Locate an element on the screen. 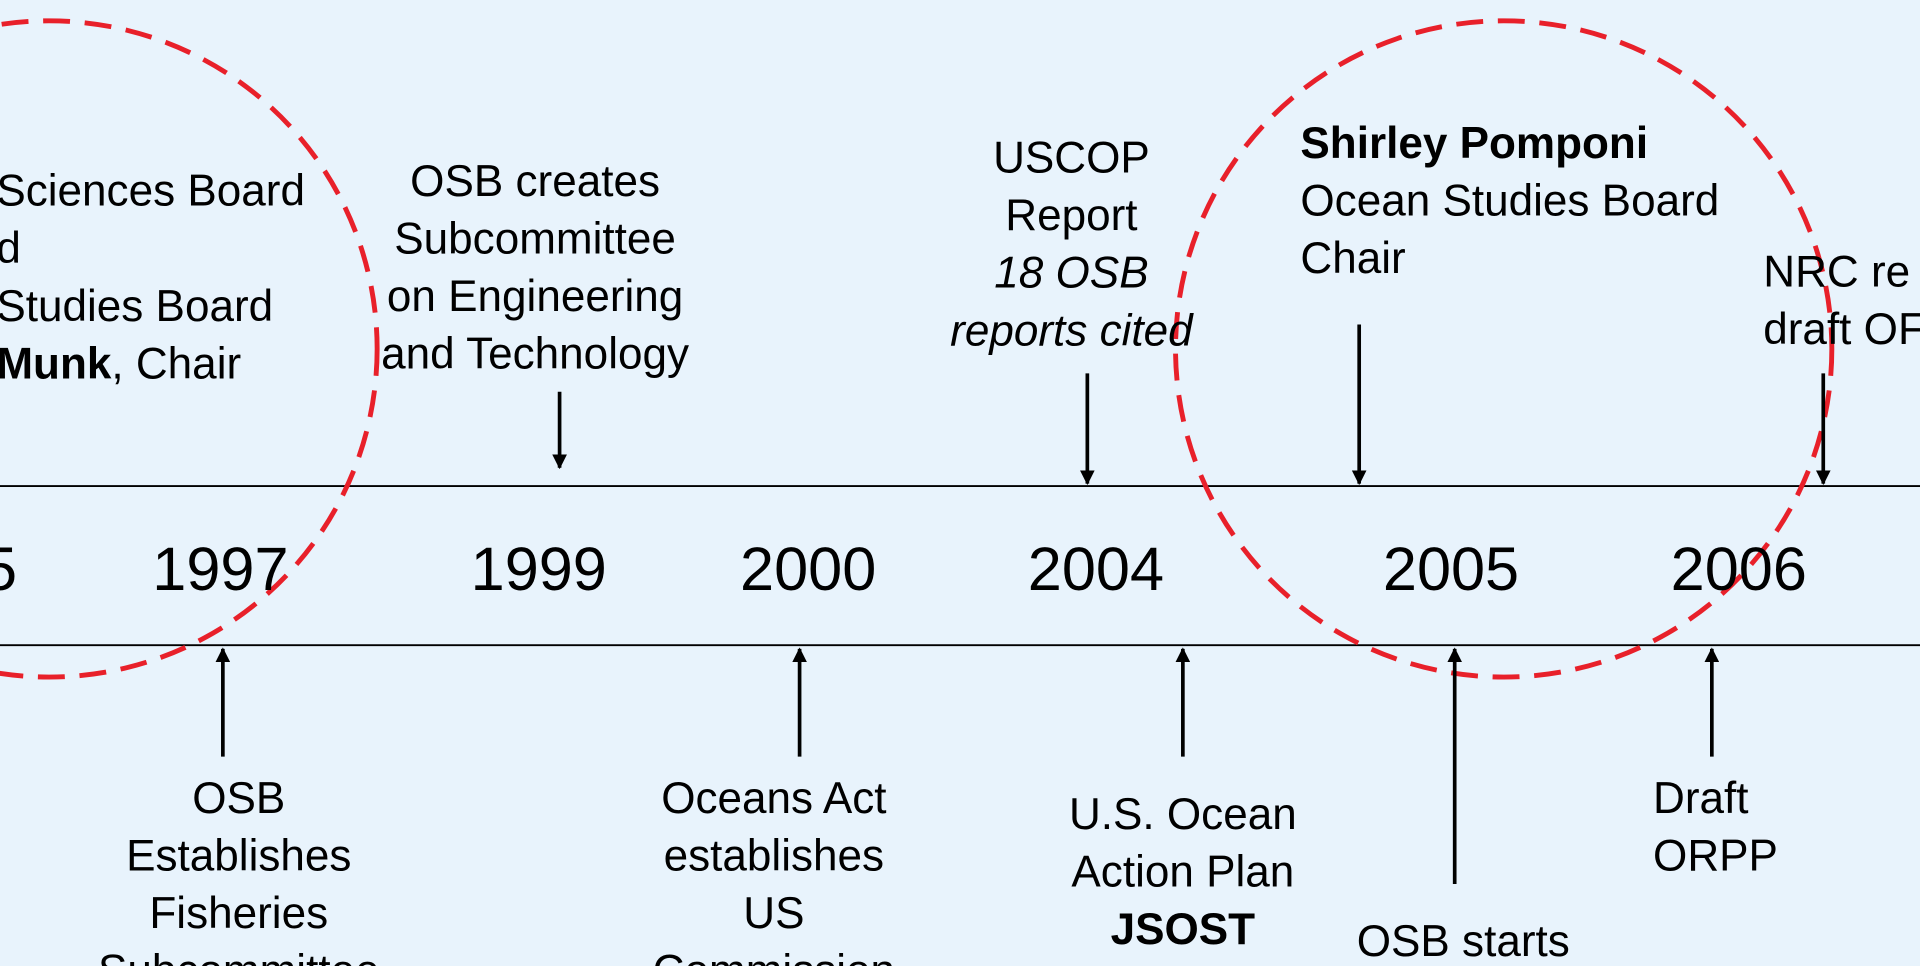 The image size is (1920, 966). event-text-run: , Chair is located at coordinates (176, 363).